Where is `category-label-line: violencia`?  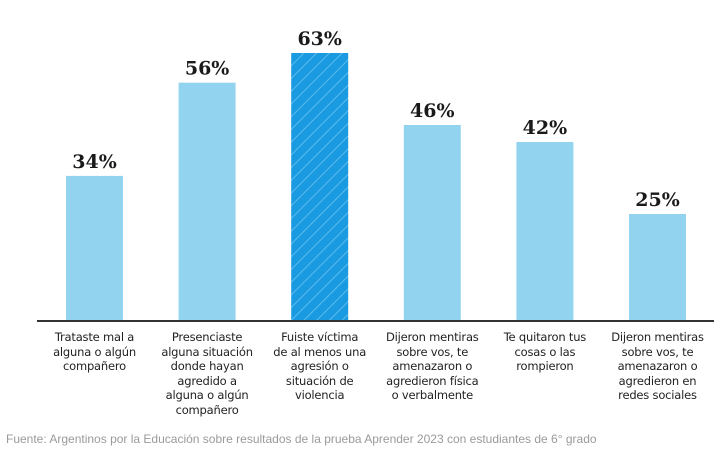
category-label-line: violencia is located at coordinates (320, 395).